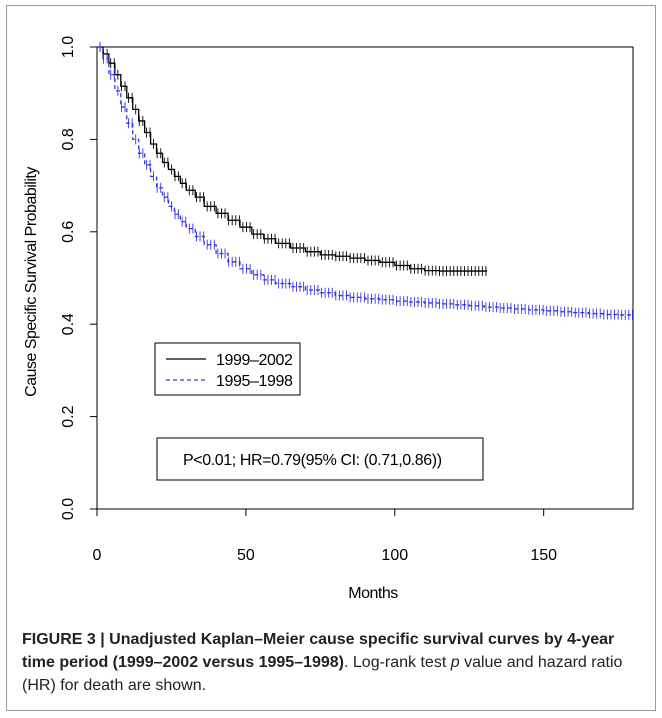 The width and height of the screenshot is (662, 718). I want to click on legend-label-1999-2002: 1999–2002, so click(254, 360).